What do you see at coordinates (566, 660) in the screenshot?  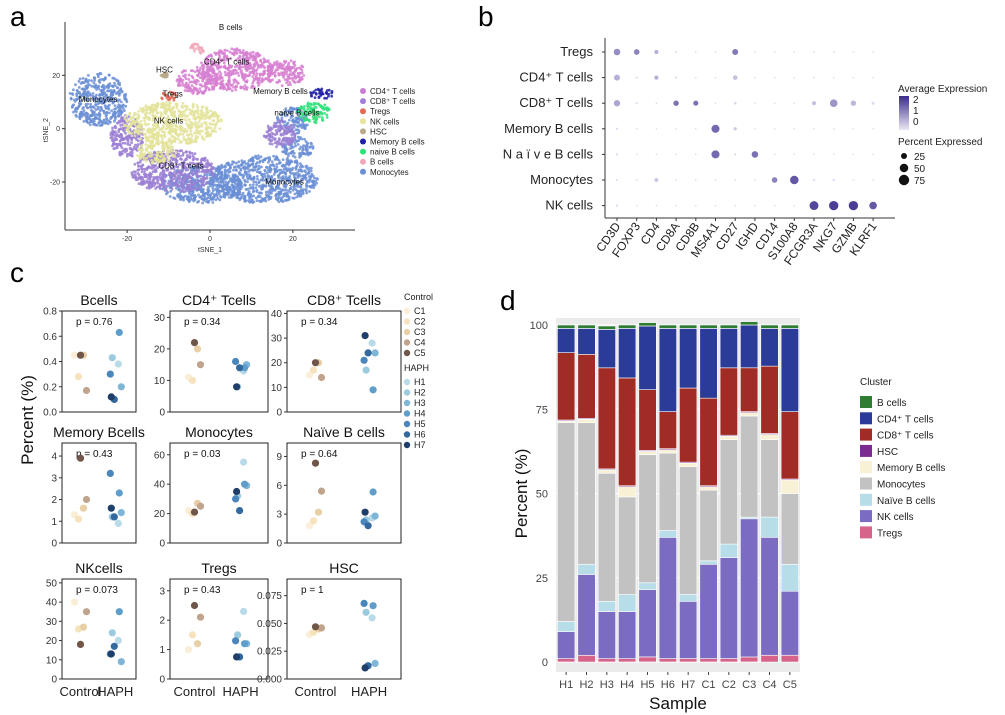 I see `bar-segment-tregs` at bounding box center [566, 660].